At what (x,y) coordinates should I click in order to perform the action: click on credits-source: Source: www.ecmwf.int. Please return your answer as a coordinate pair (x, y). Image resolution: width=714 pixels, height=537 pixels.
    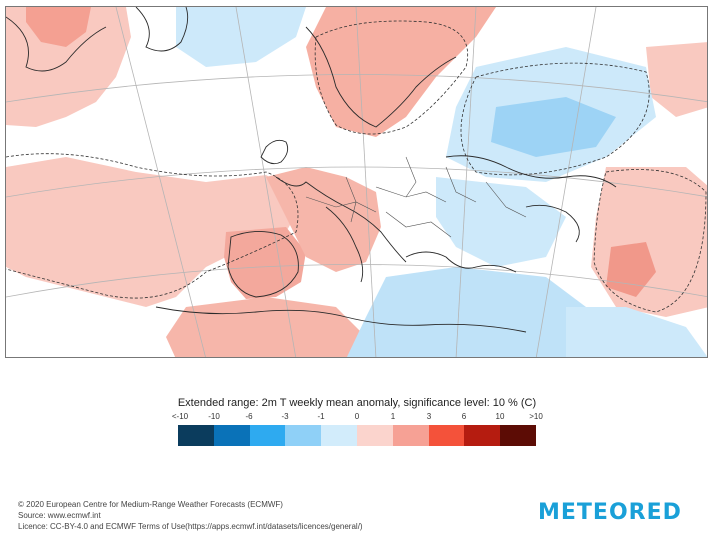
    Looking at the image, I should click on (59, 515).